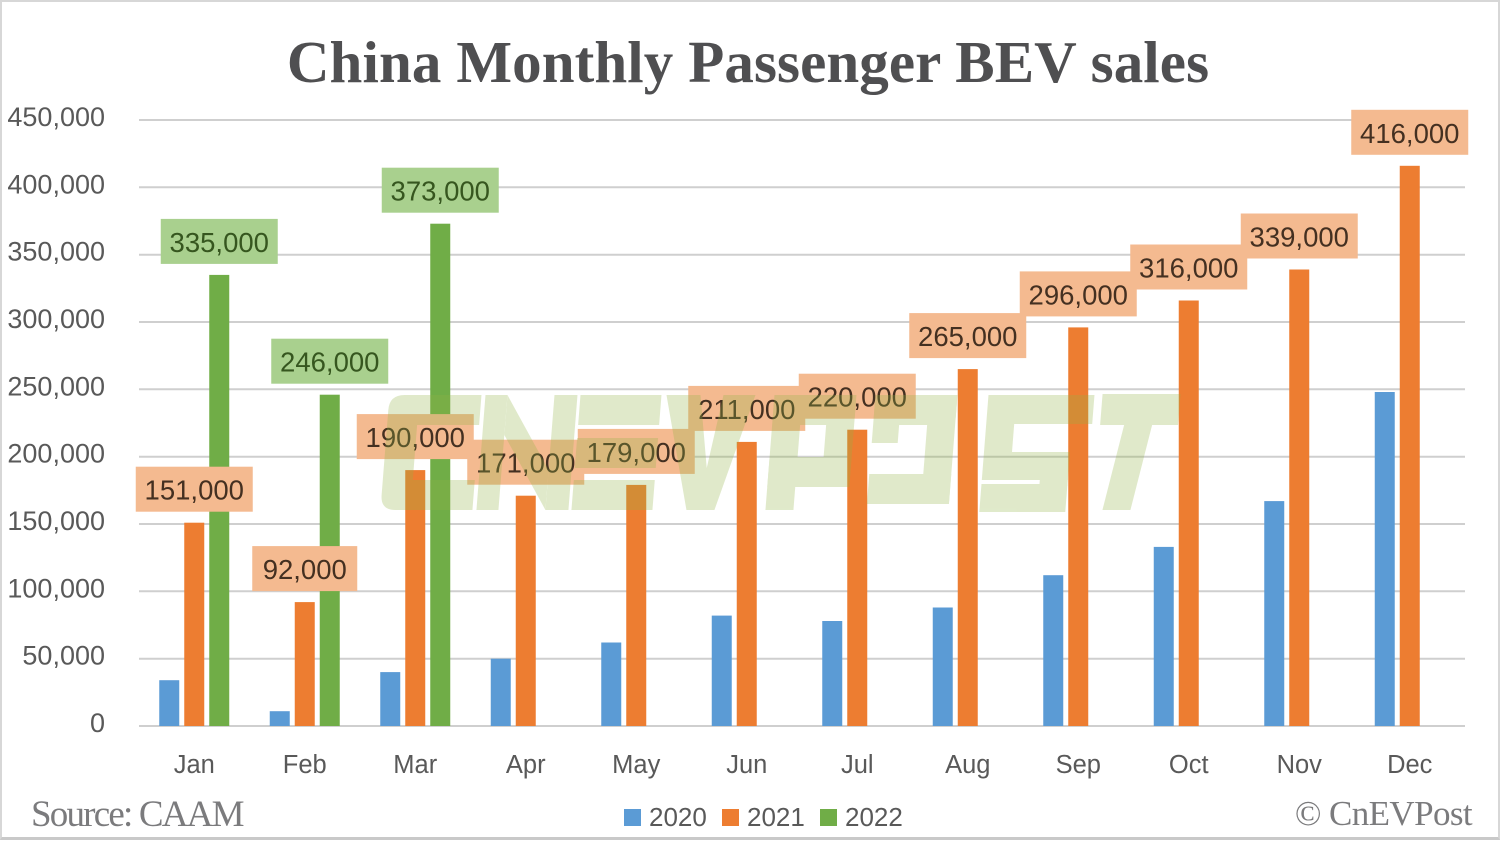 This screenshot has height=844, width=1500. I want to click on svg-text: 150,000, so click(56, 521).